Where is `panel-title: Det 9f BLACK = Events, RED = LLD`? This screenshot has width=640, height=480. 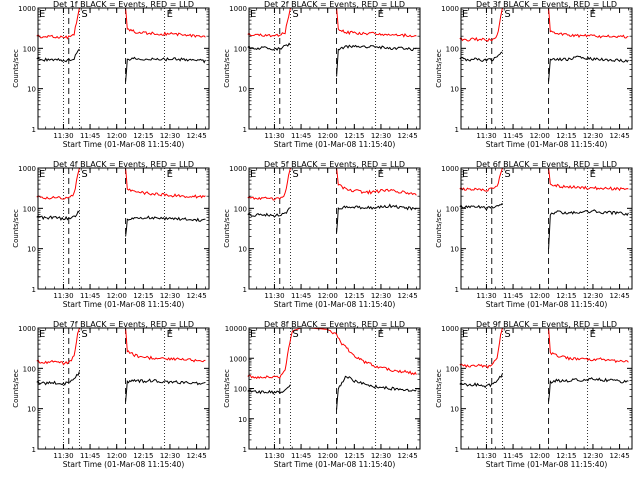 panel-title: Det 9f BLACK = Events, RED = LLD is located at coordinates (546, 324).